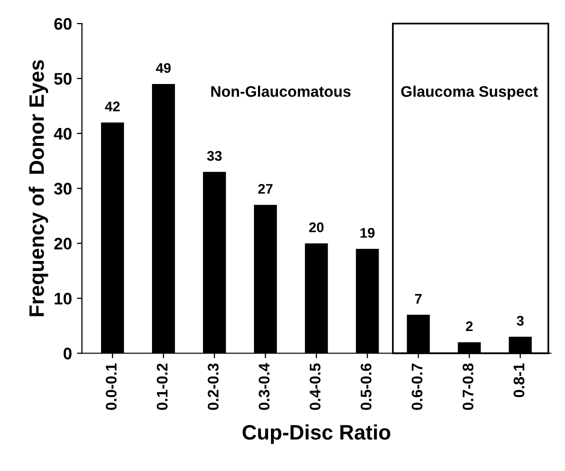 This screenshot has width=565, height=471. What do you see at coordinates (519, 380) in the screenshot?
I see `x-tick-label: 0.8-1` at bounding box center [519, 380].